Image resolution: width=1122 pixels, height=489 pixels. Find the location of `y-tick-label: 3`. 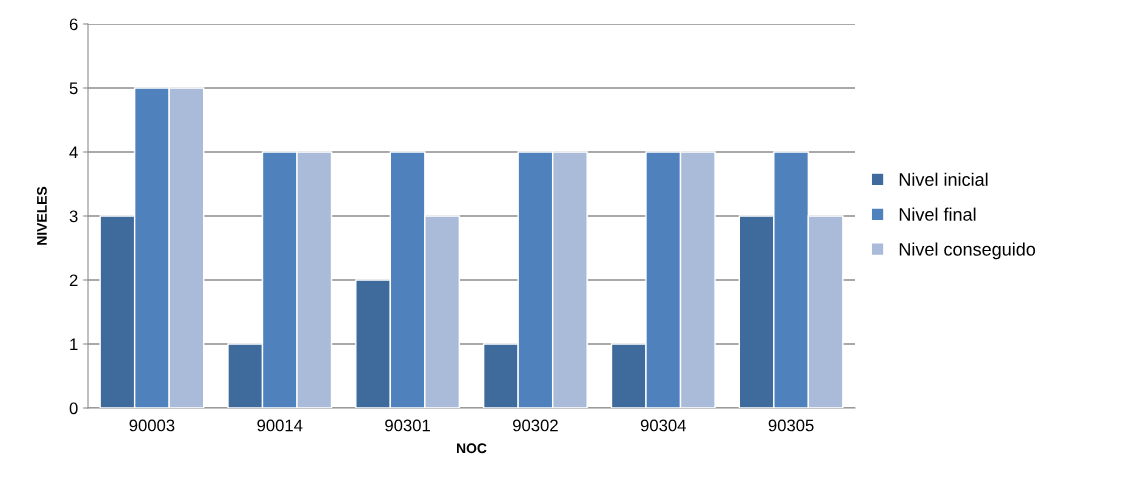

y-tick-label: 3 is located at coordinates (73, 216).